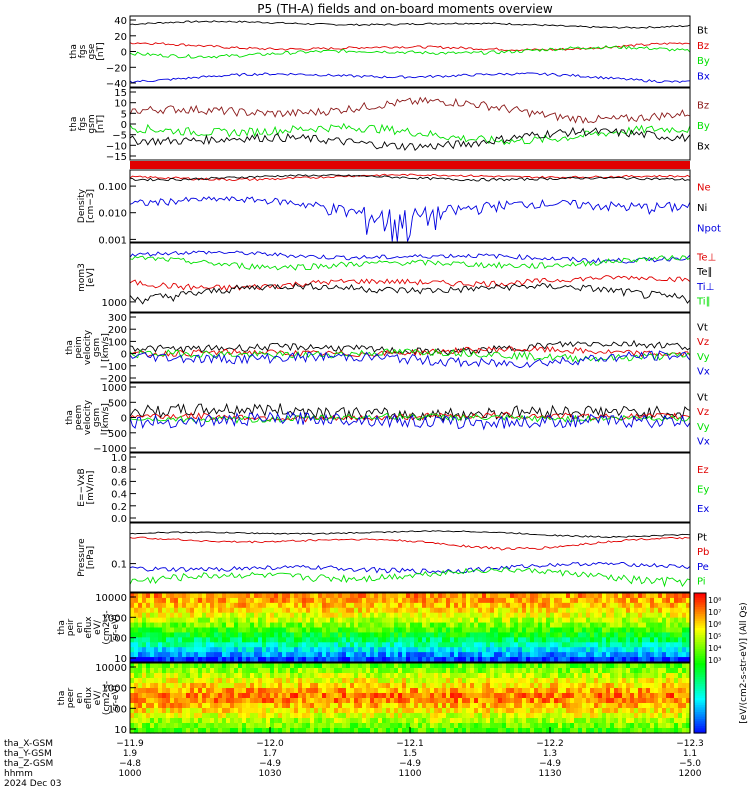  I want to click on legend-label: Ti∥, so click(703, 302).